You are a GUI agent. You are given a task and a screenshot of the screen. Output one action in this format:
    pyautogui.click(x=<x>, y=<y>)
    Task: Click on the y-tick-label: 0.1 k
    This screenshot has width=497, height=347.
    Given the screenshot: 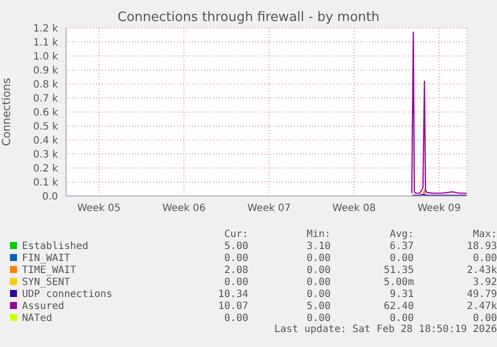 What is the action you would take?
    pyautogui.click(x=45, y=183)
    